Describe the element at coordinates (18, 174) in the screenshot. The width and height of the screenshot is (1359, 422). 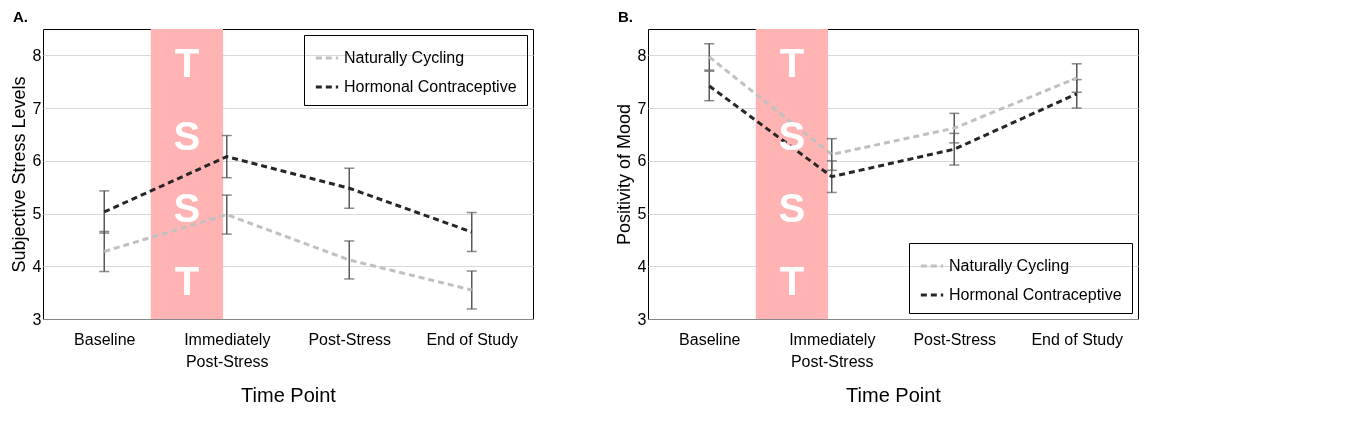
I see `y-axis-title: Subjective Stress Levels` at that location.